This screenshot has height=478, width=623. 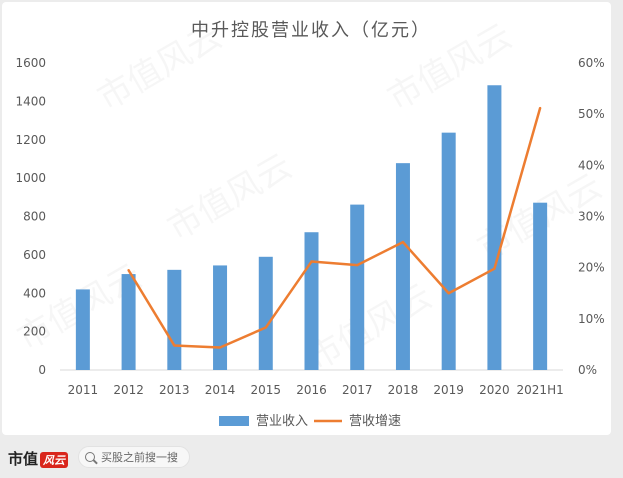 I want to click on y-right-tick-label: 30%, so click(x=591, y=217).